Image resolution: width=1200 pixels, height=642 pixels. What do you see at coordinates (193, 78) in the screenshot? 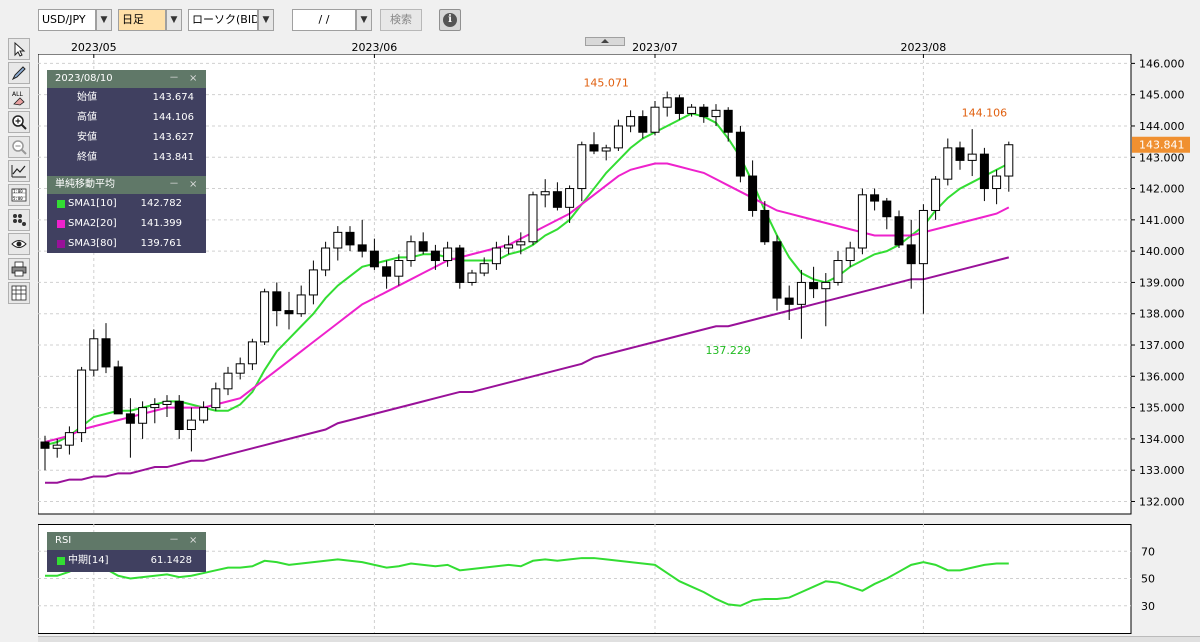
I see `ohlc-close-button: ×` at bounding box center [193, 78].